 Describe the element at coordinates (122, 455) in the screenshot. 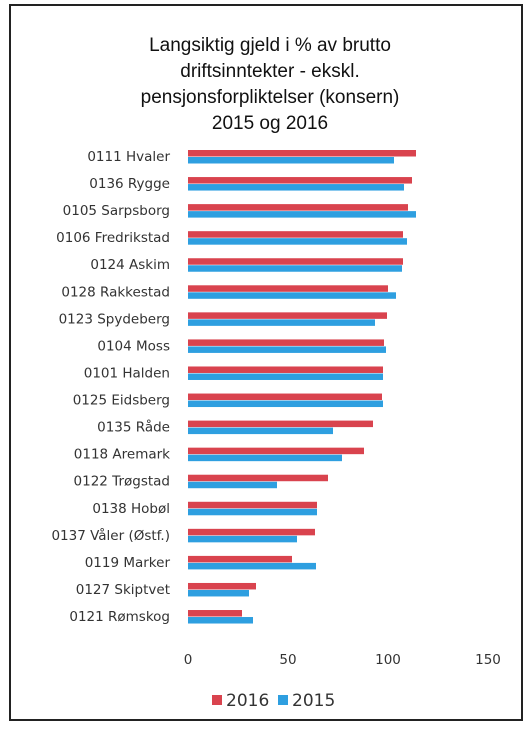

I see `y-tick-label: 0118 Aremark` at that location.